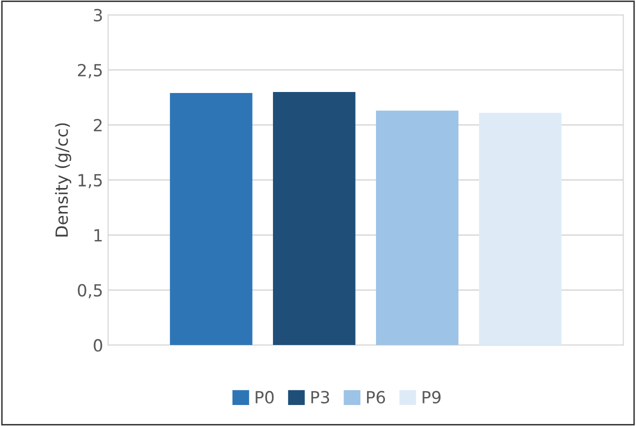 The height and width of the screenshot is (426, 636). I want to click on y-tick-label: 3, so click(98, 15).